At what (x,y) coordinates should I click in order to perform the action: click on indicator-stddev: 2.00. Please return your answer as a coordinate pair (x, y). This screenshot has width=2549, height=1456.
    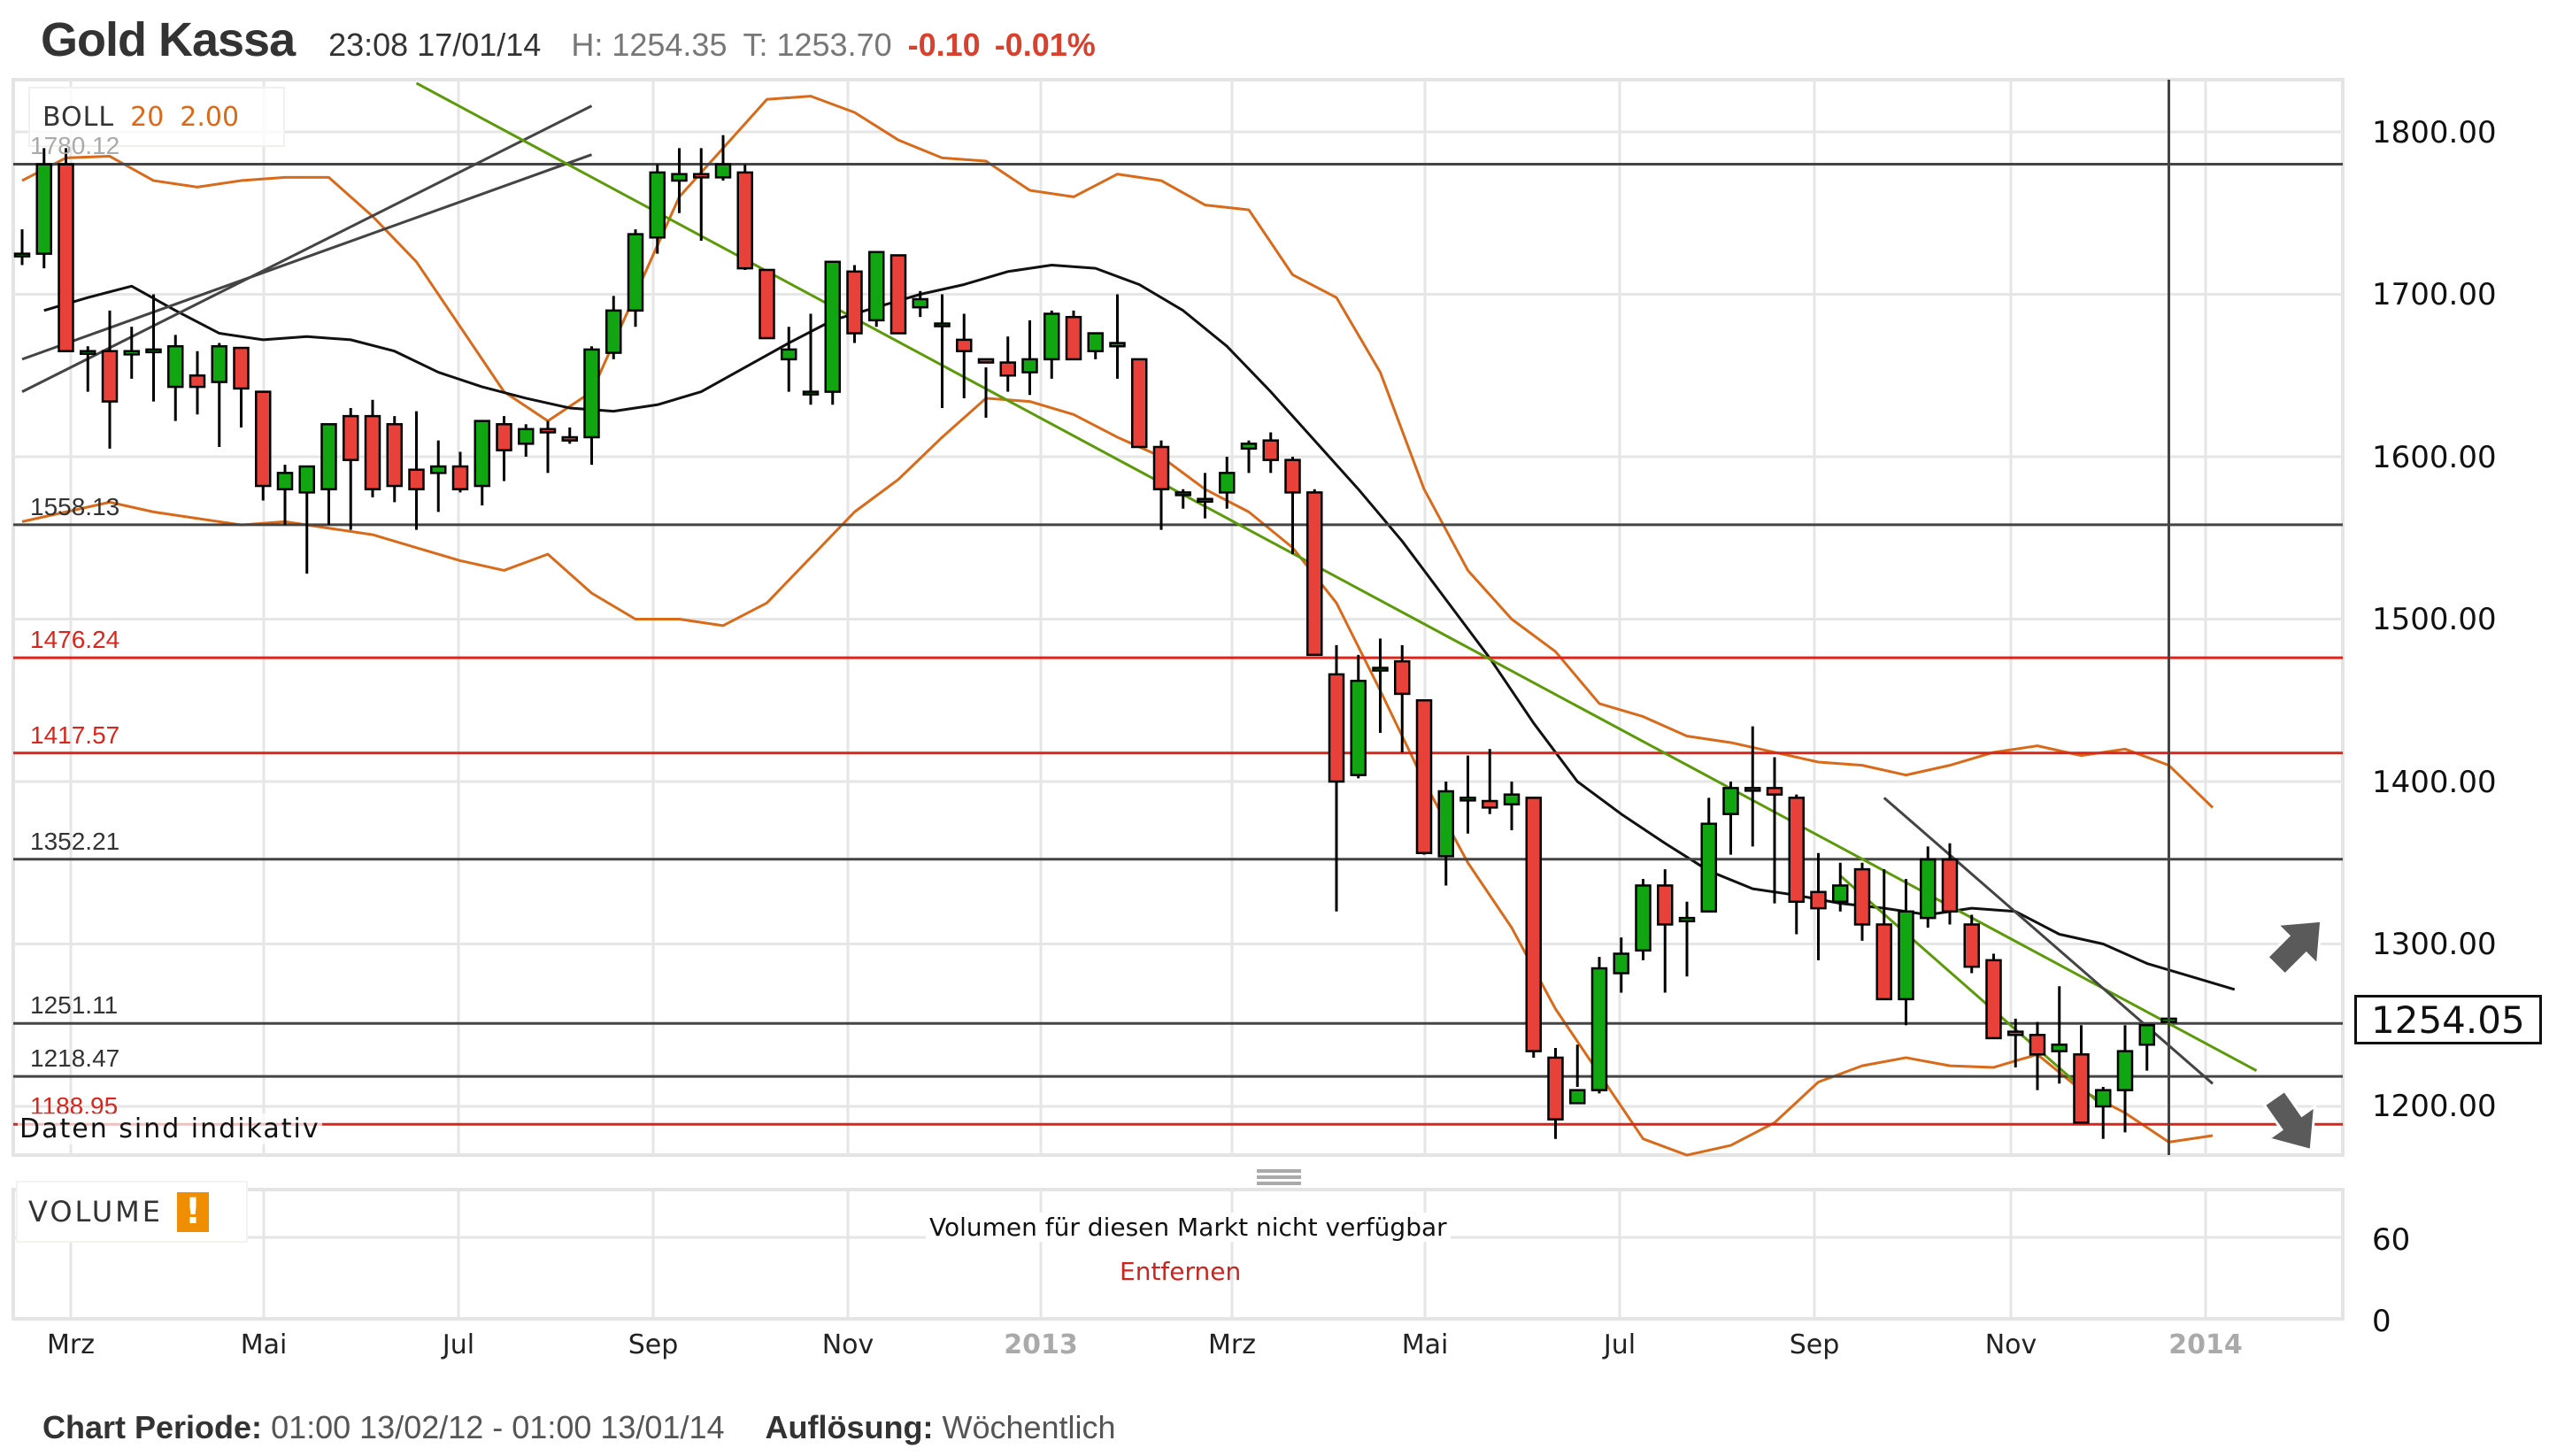
    Looking at the image, I should click on (210, 117).